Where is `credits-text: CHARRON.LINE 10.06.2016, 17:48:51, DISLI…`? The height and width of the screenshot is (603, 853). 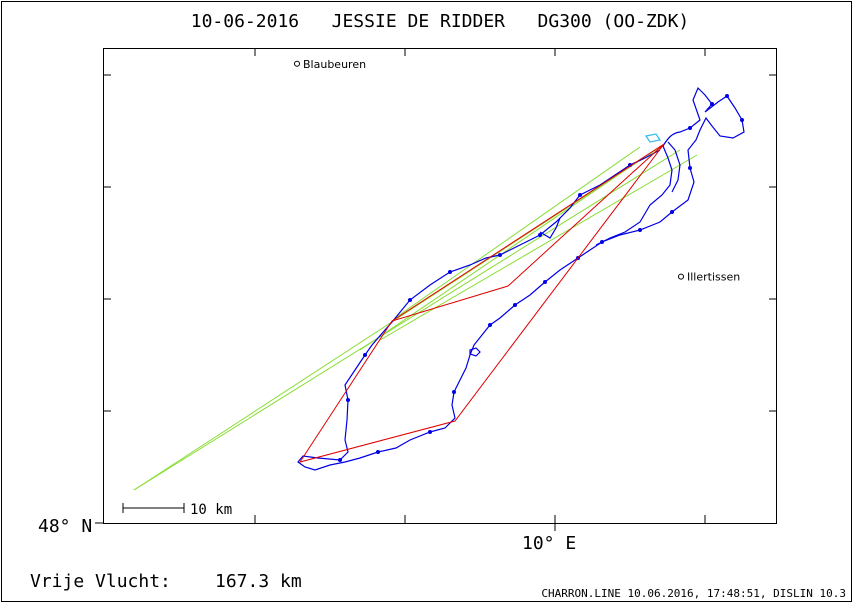 credits-text: CHARRON.LINE 10.06.2016, 17:48:51, DISLI… is located at coordinates (693, 593).